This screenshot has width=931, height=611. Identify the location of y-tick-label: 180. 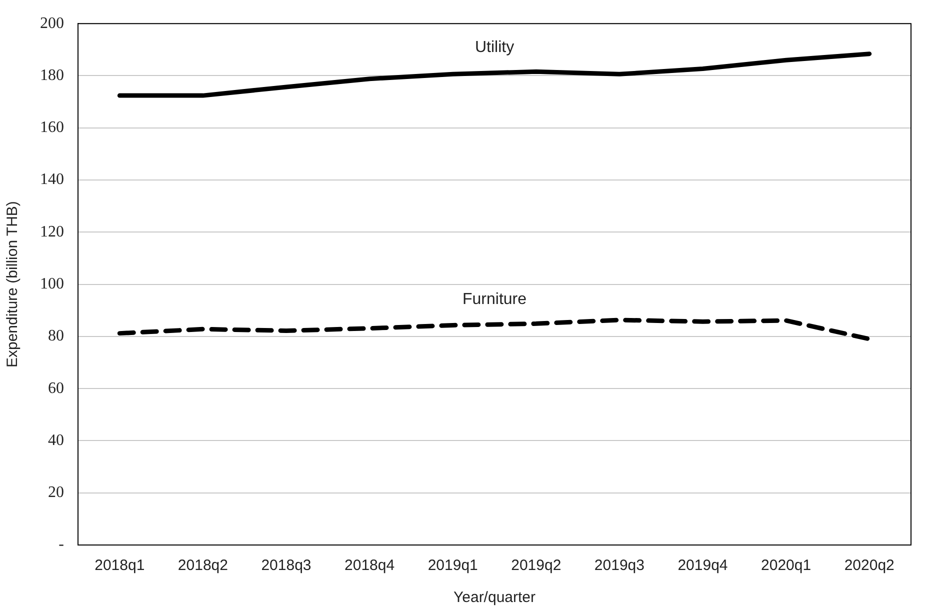
(52, 75).